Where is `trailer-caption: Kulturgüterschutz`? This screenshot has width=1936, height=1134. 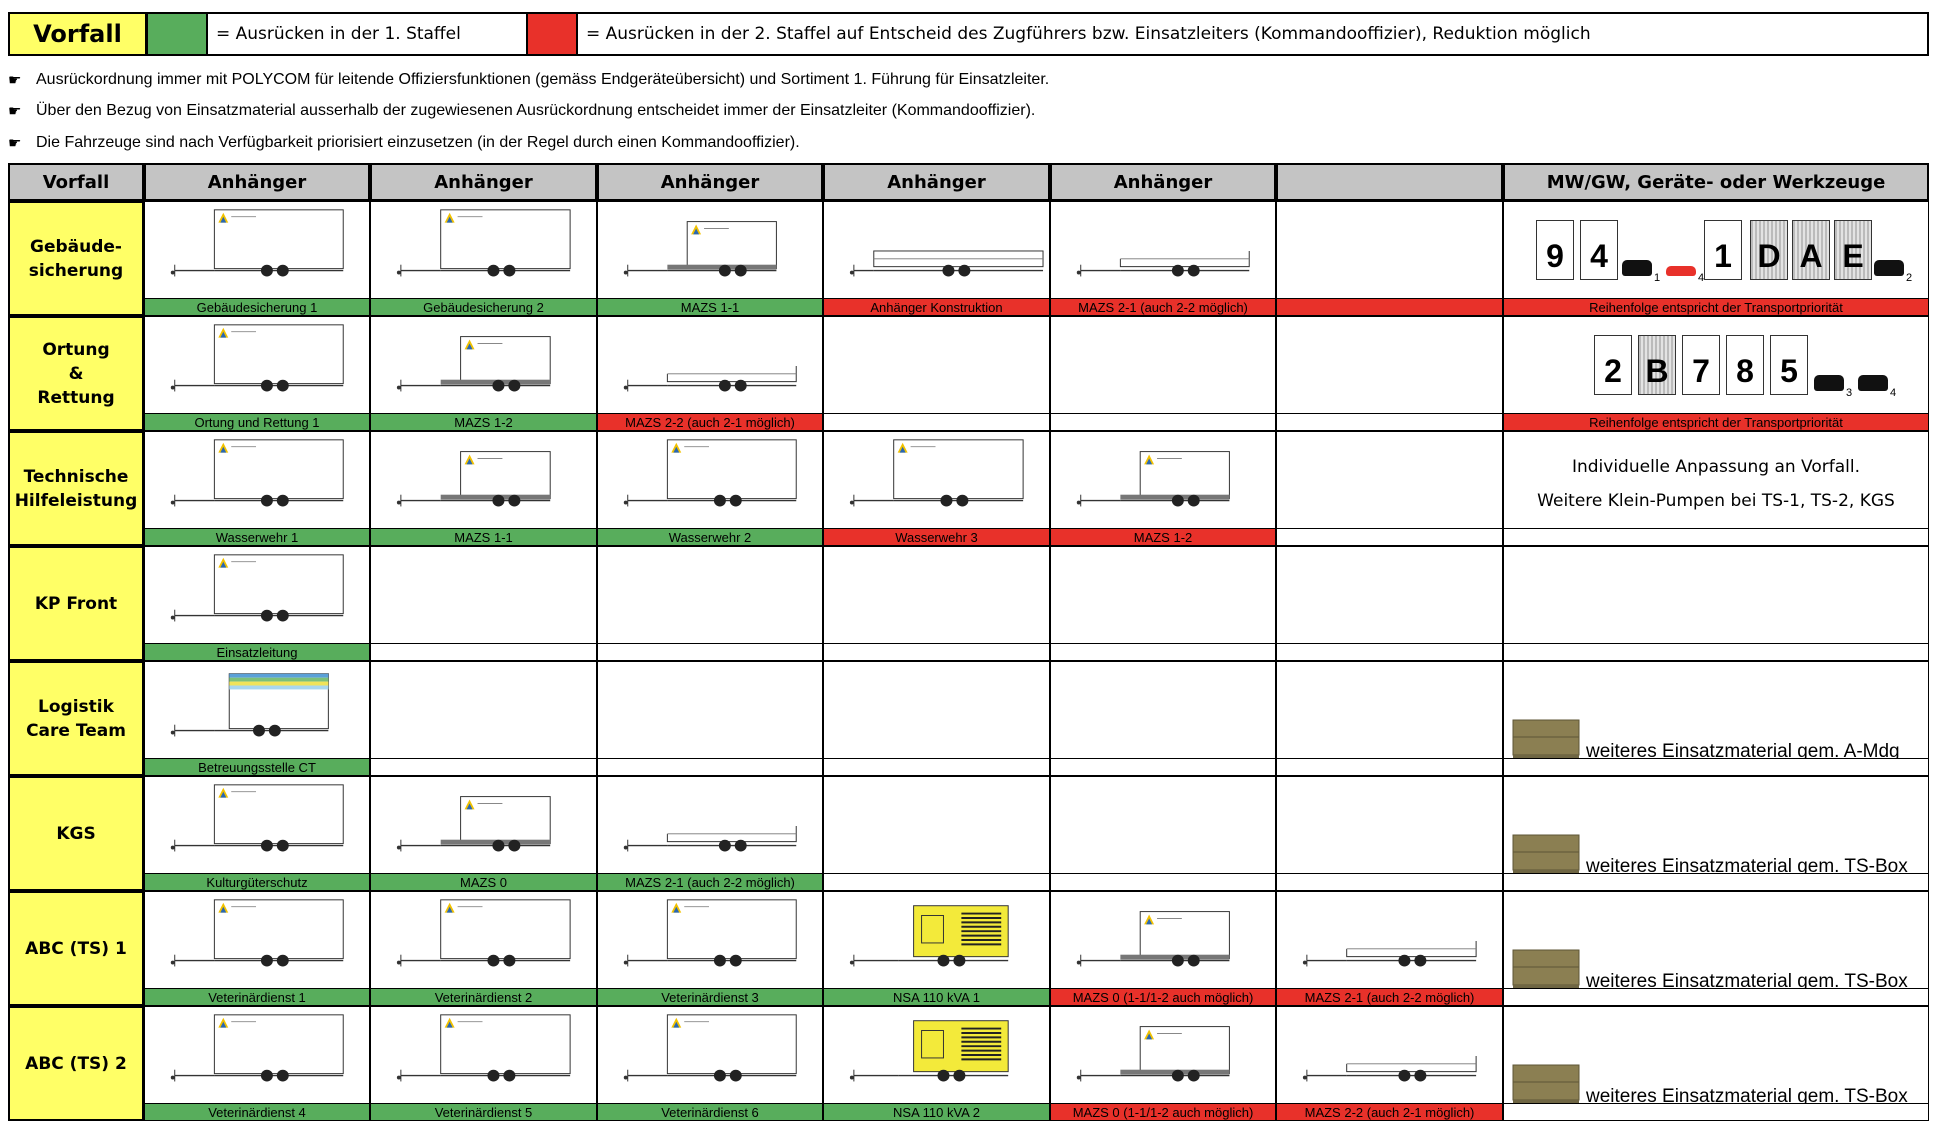 trailer-caption: Kulturgüterschutz is located at coordinates (257, 881).